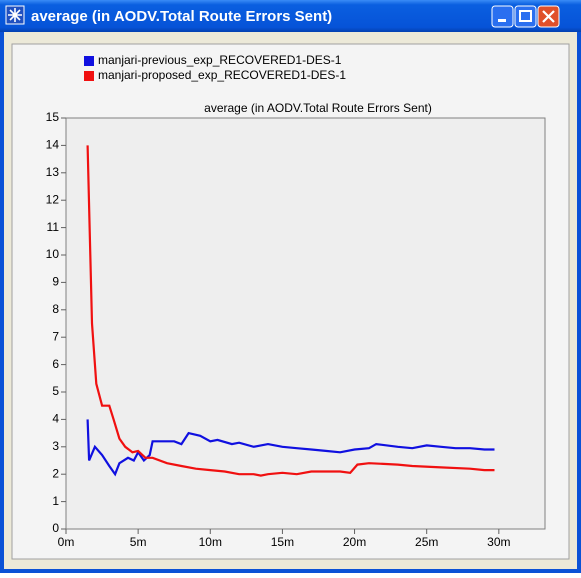  What do you see at coordinates (53, 172) in the screenshot?
I see `y-tick-label: 13` at bounding box center [53, 172].